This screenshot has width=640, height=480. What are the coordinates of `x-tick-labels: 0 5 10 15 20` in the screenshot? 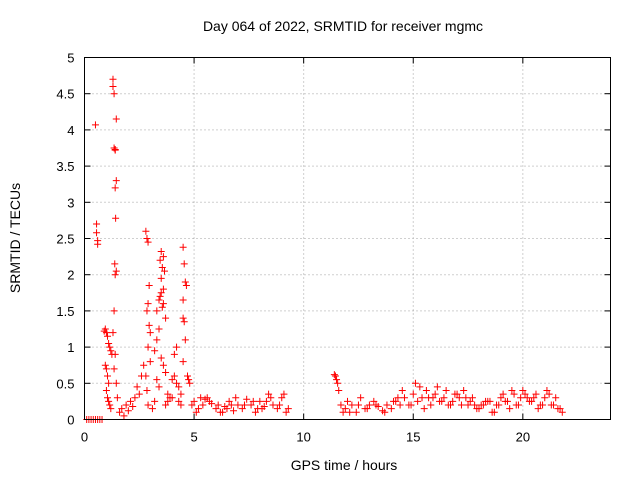 It's located at (305, 437).